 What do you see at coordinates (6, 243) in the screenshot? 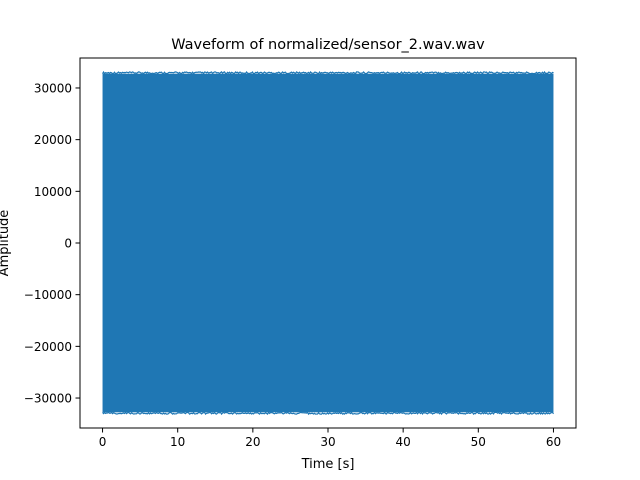
I see `y-axis-label: Amplitude` at bounding box center [6, 243].